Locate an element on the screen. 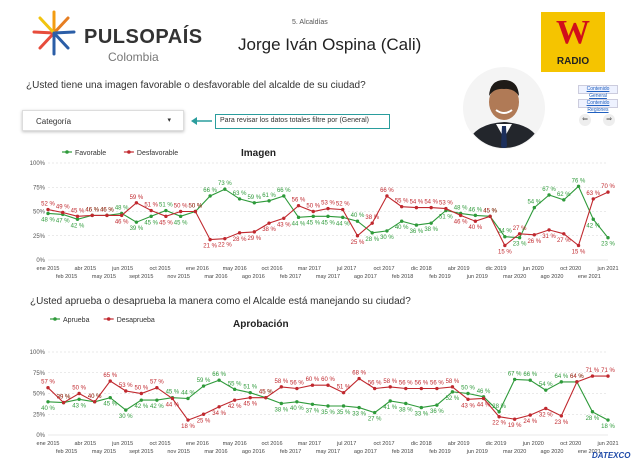  legend-label-1: Desaprueba is located at coordinates (136, 320).